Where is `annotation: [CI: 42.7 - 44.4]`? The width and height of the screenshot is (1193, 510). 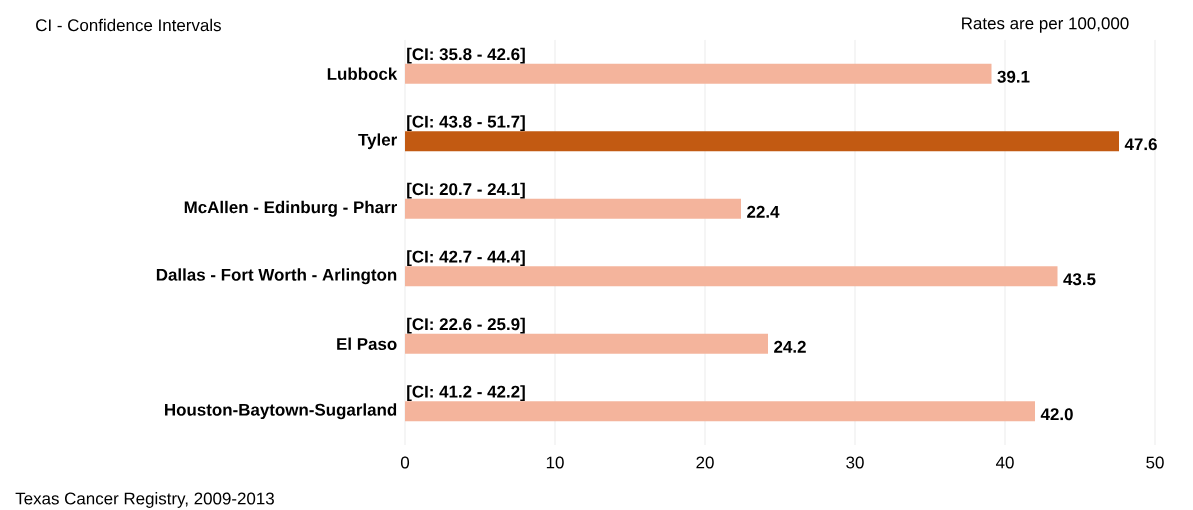
annotation: [CI: 42.7 - 44.4] is located at coordinates (466, 258).